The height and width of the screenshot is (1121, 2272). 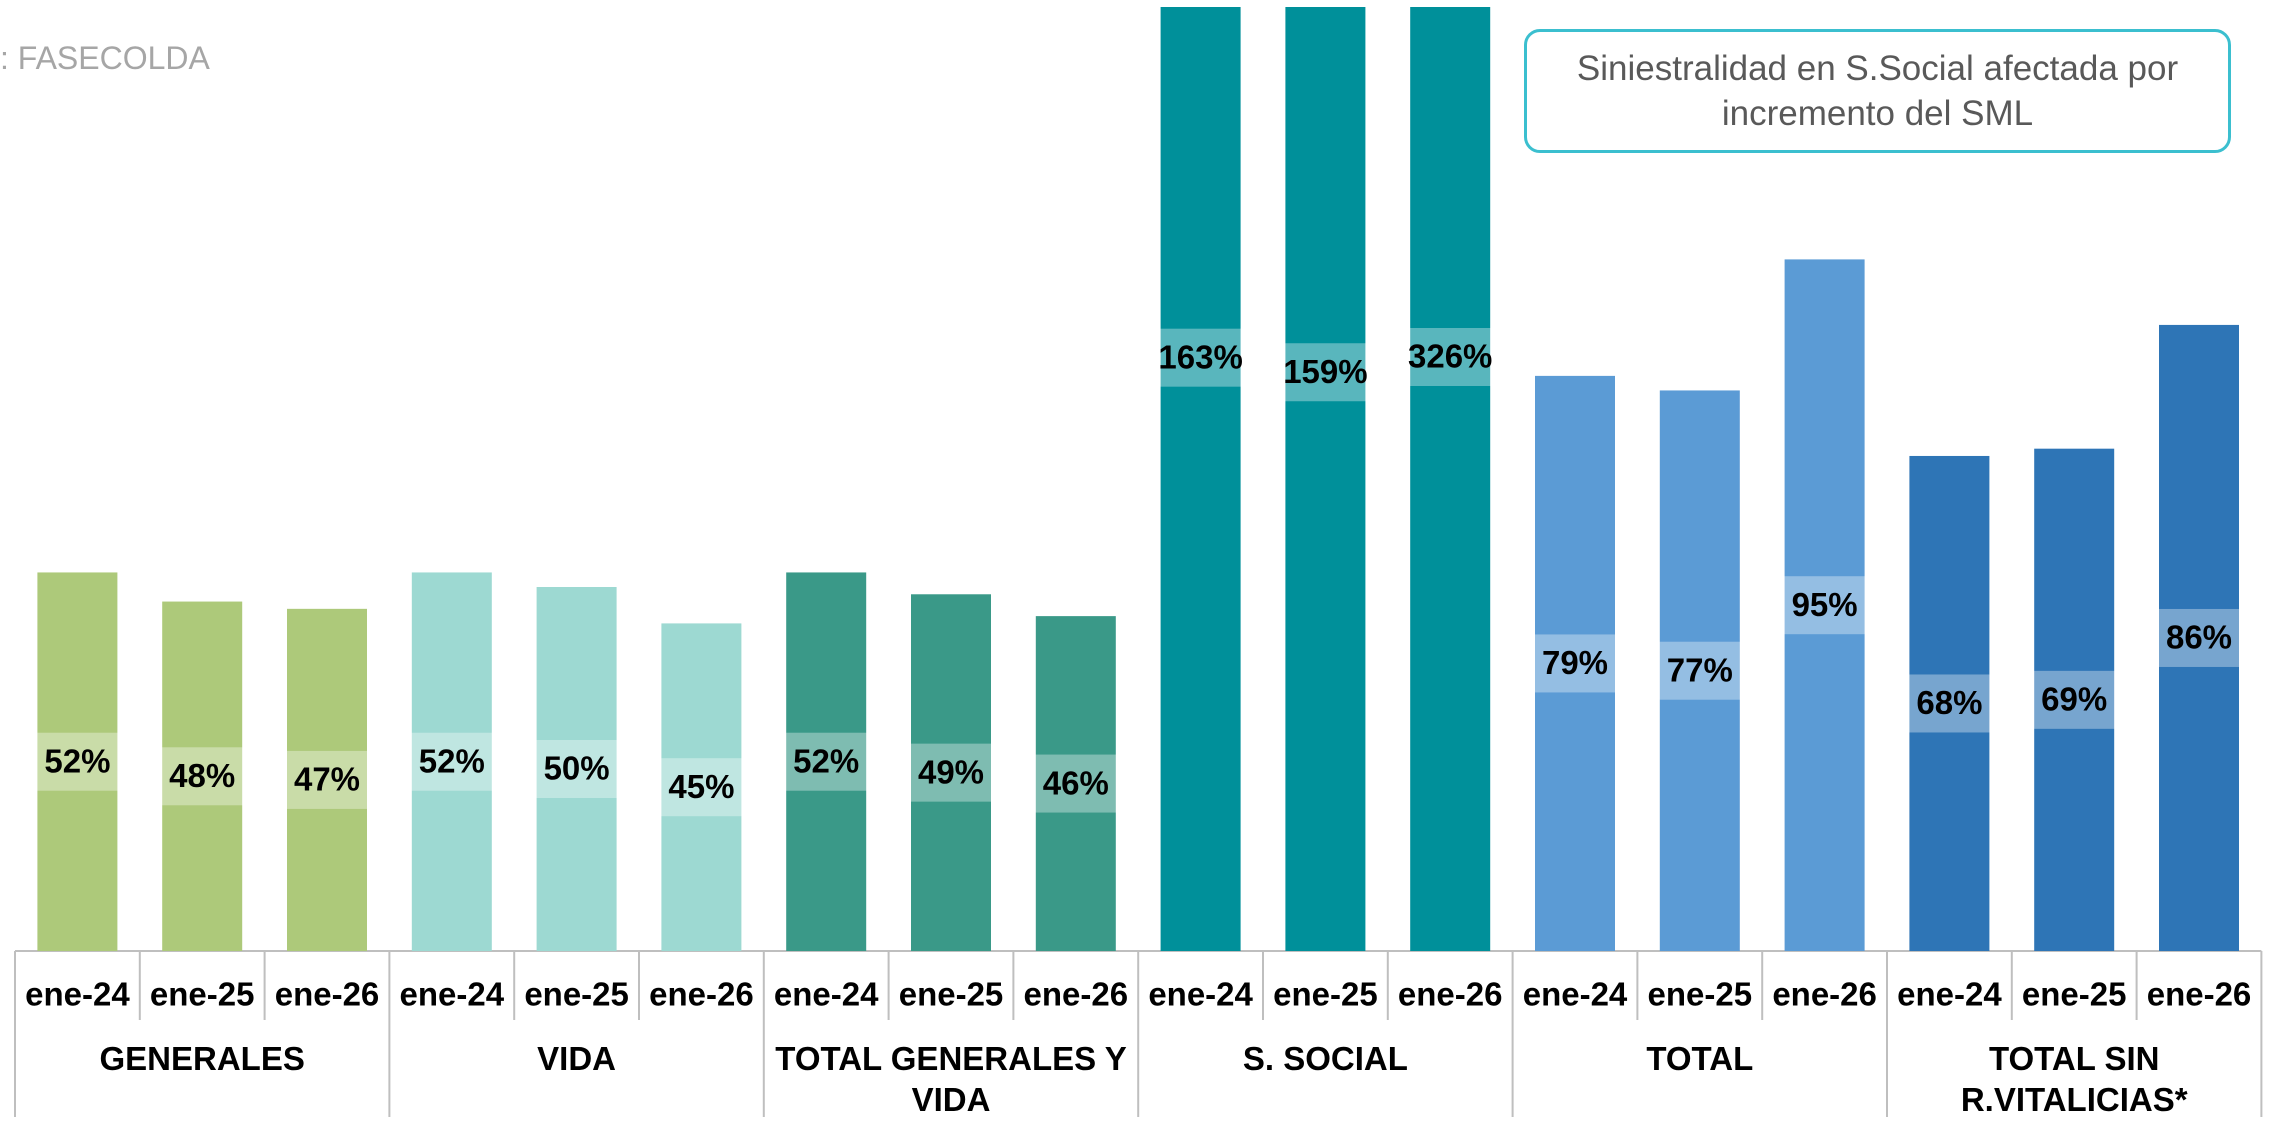 I want to click on data-label: 163%, so click(x=1200, y=356).